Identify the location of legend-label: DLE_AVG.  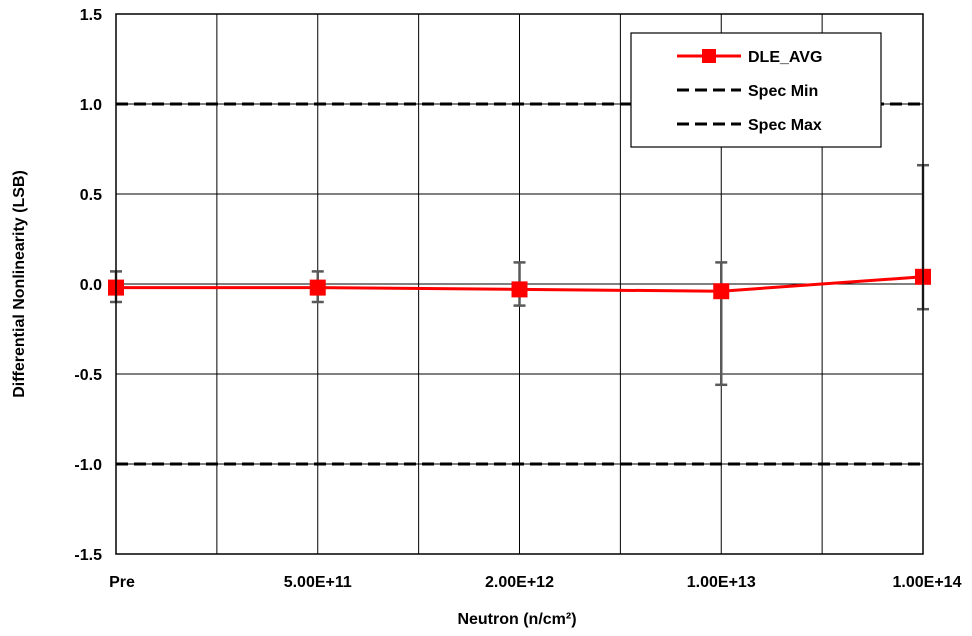
(785, 57).